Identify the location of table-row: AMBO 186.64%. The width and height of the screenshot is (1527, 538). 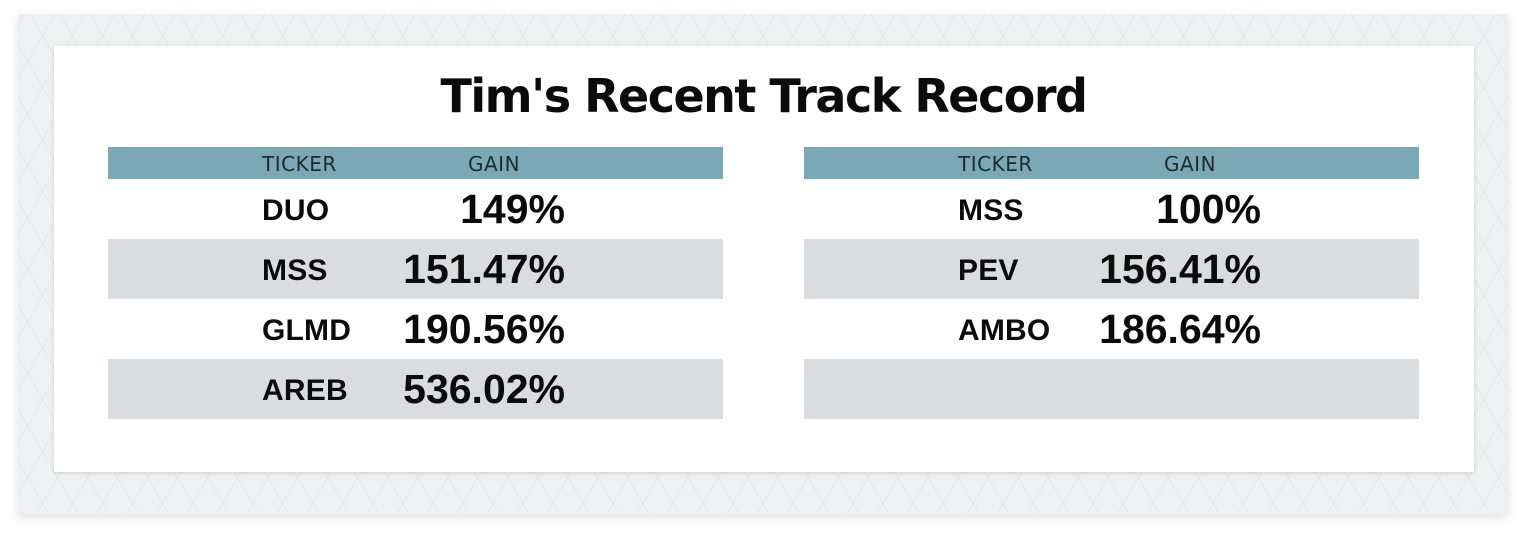
(1111, 329).